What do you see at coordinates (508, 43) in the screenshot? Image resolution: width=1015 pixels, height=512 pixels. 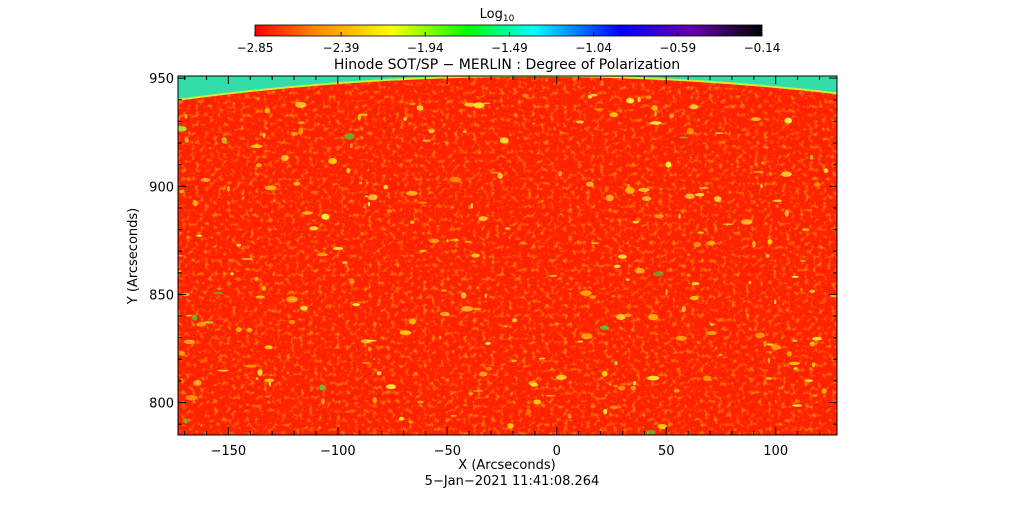 I see `colorbar-ticks: −2.85 −2.39 −1.94 −1.49 −1.04 −0.59 −0.14` at bounding box center [508, 43].